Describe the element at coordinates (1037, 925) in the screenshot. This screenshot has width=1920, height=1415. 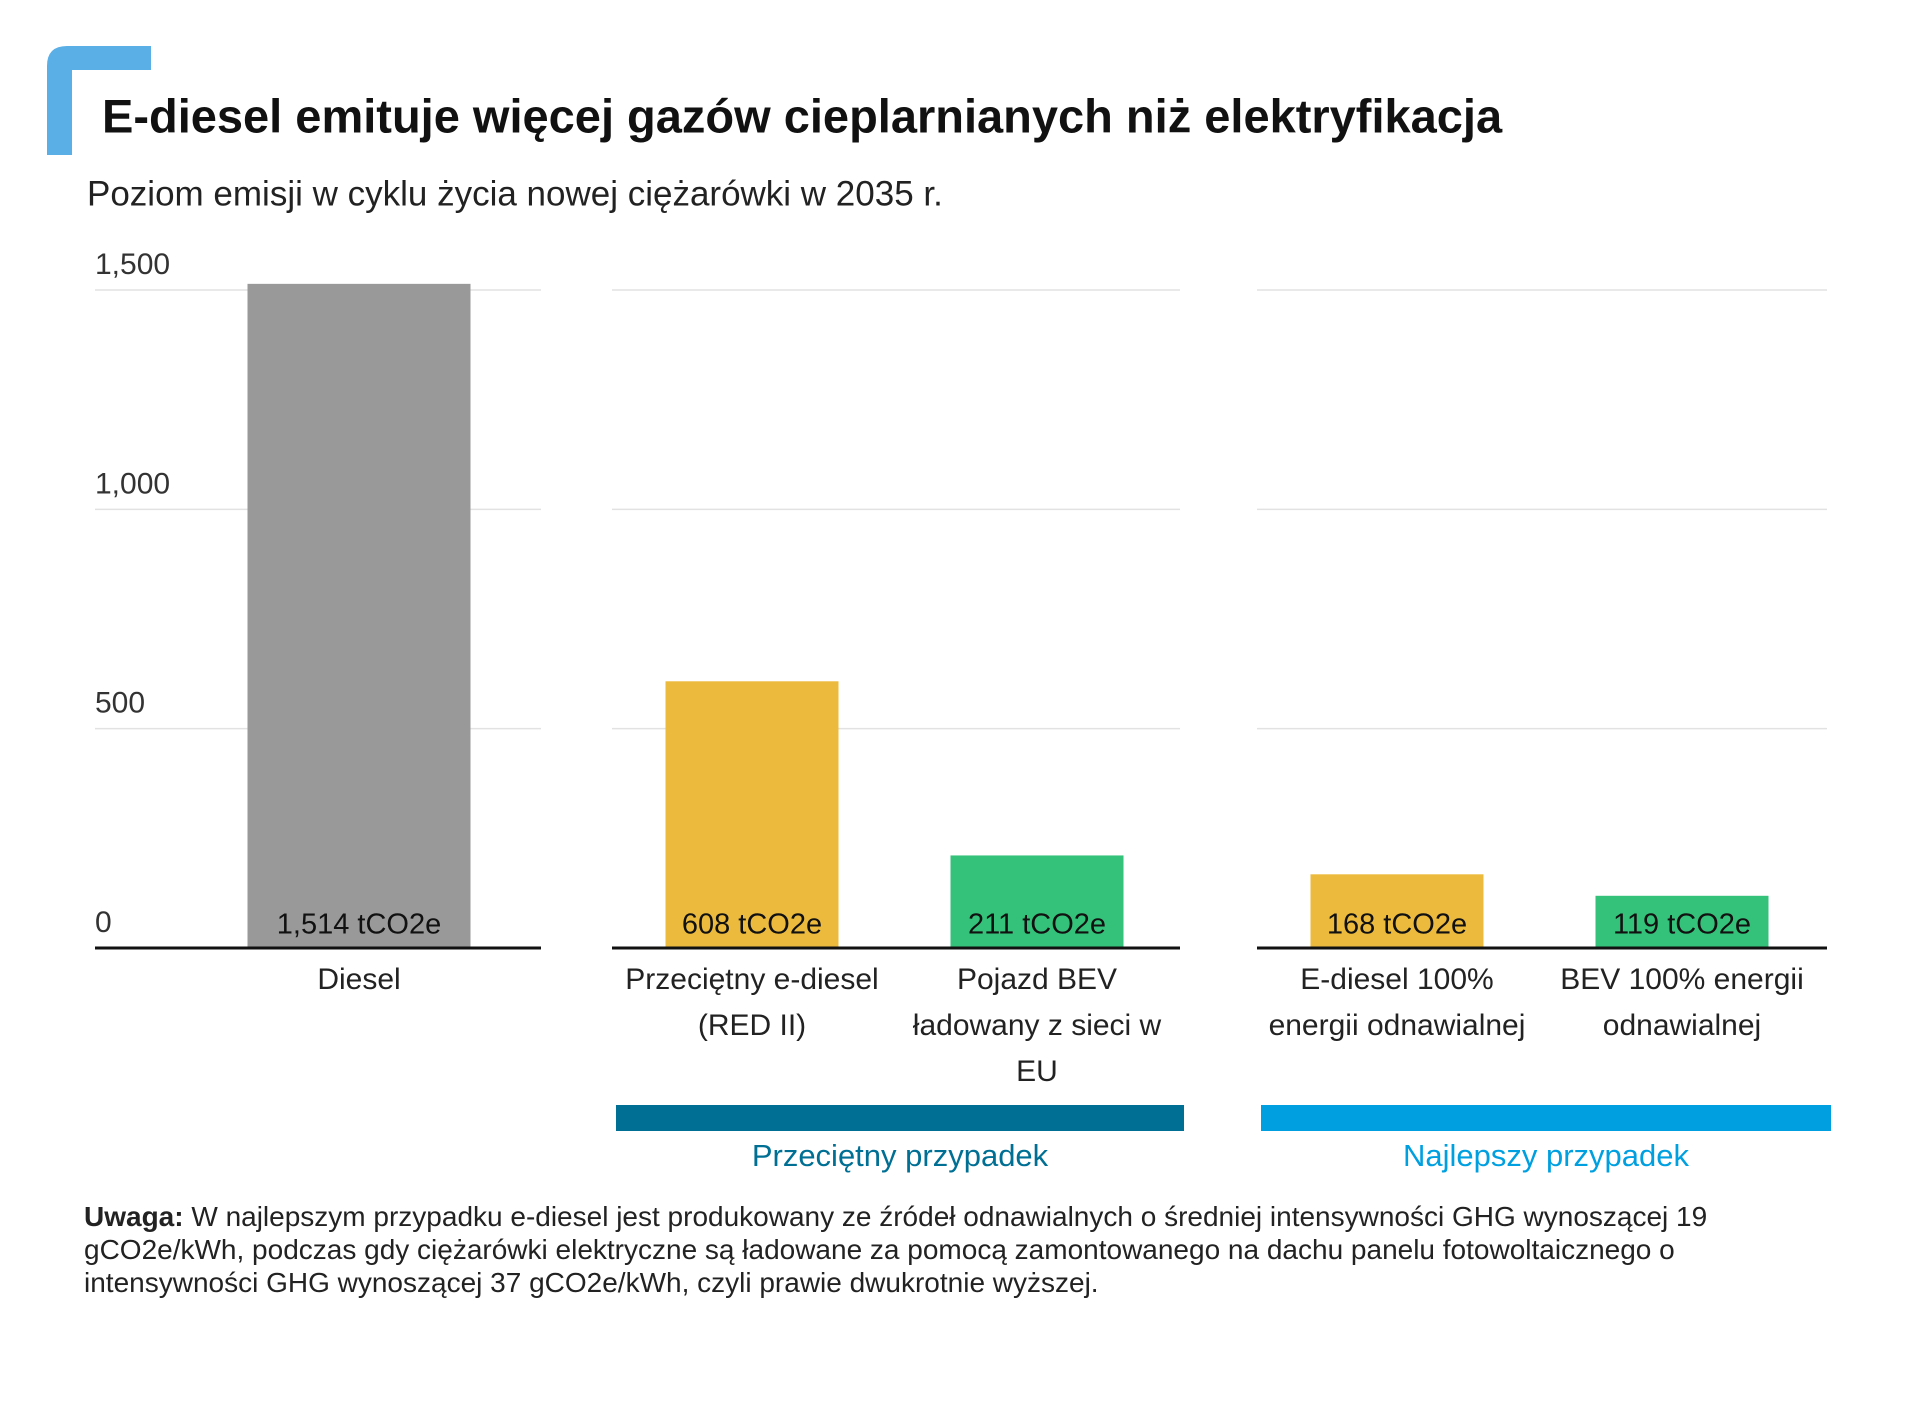
I see `value-label: 211 tCO2e` at that location.